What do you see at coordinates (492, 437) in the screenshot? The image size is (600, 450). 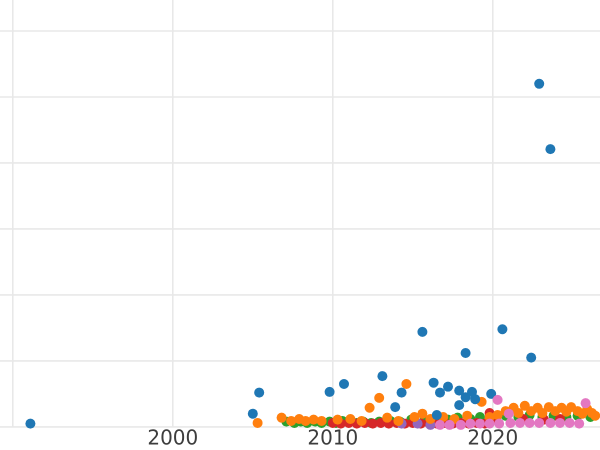 I see `x-tick-label: 2020` at bounding box center [492, 437].